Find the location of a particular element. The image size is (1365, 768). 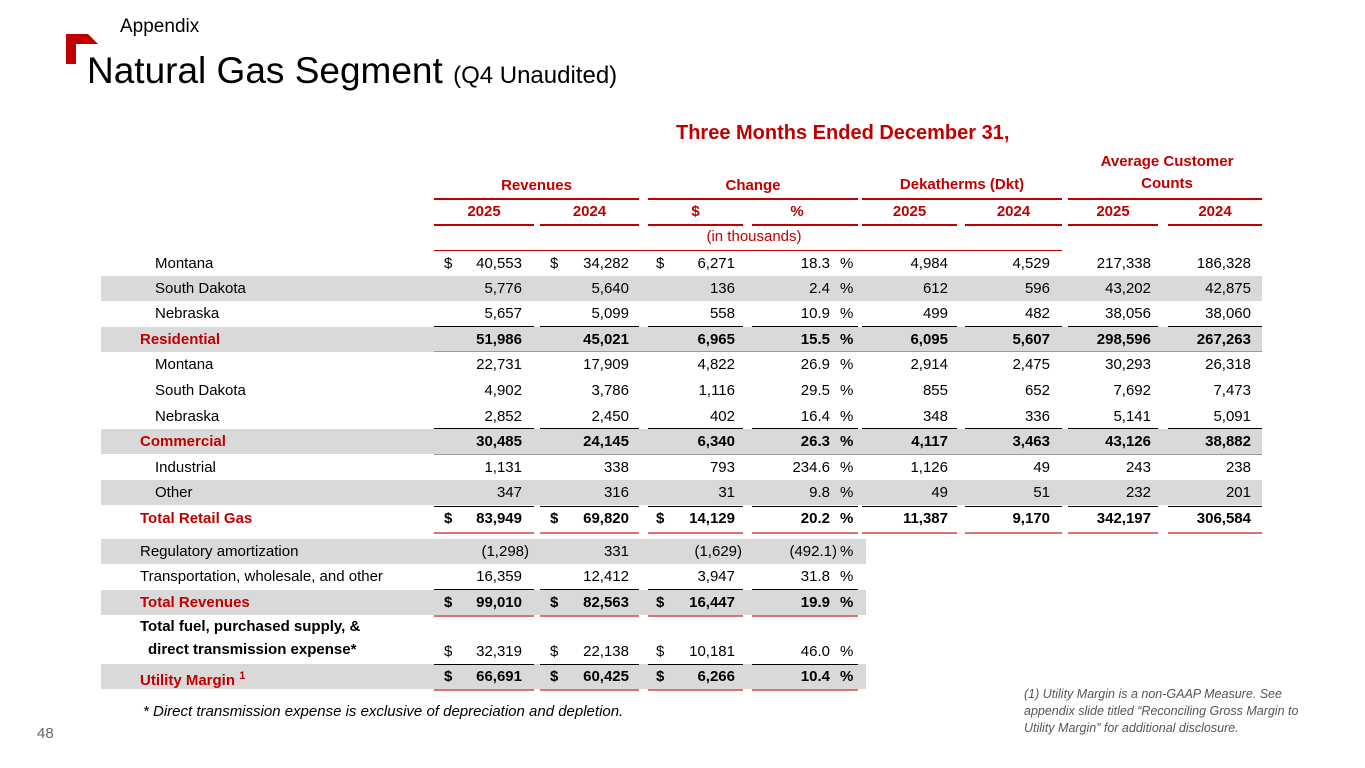

chg-pct-header: % is located at coordinates (797, 211).